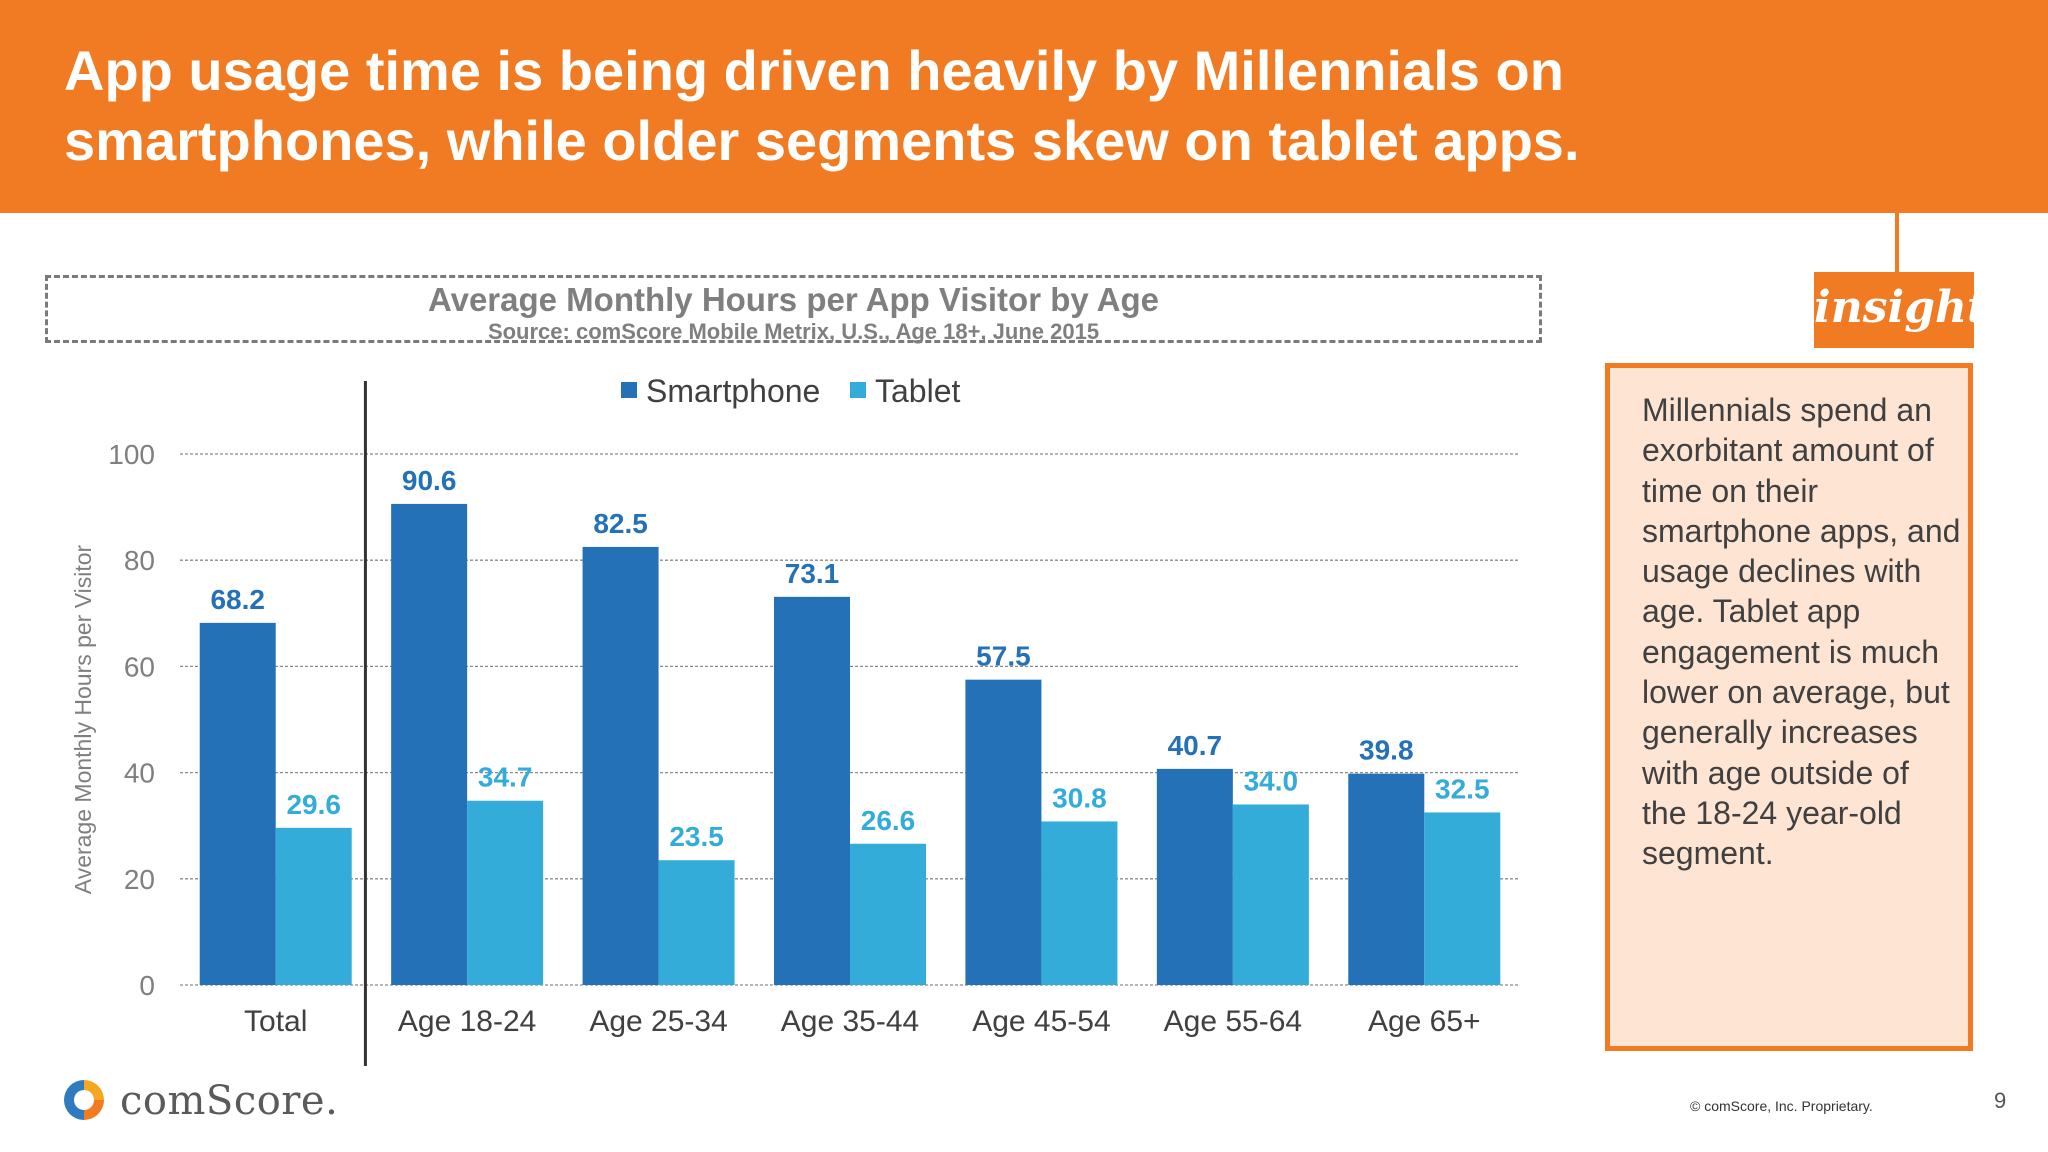  Describe the element at coordinates (2000, 1100) in the screenshot. I see `page-number: 9` at that location.